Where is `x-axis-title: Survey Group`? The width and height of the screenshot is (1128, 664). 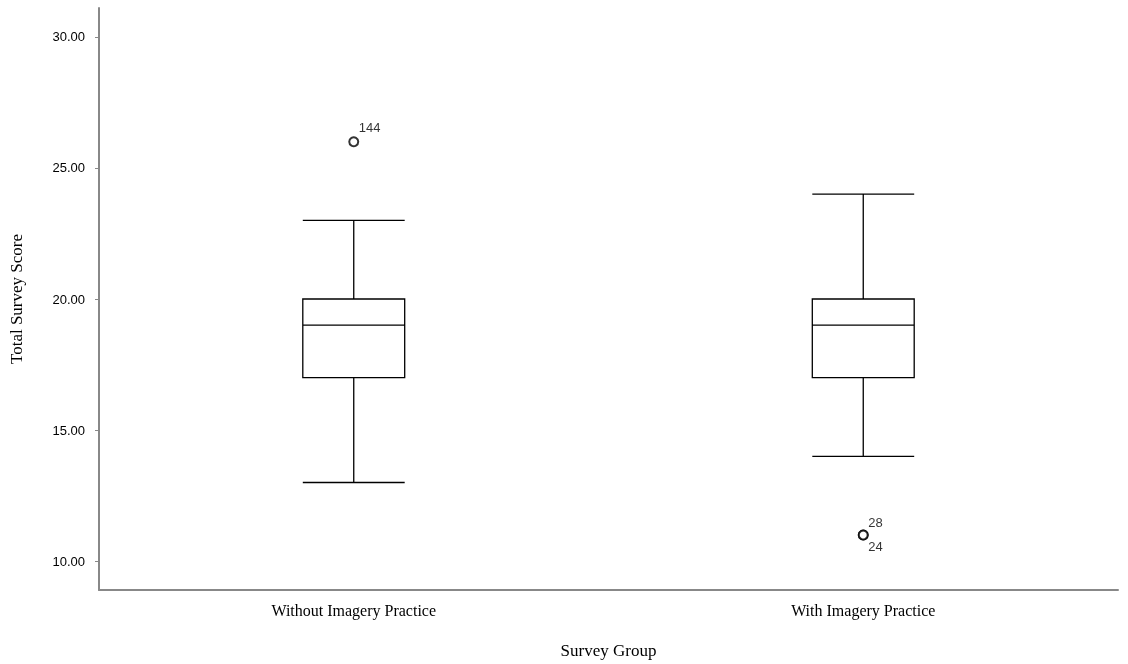
x-axis-title: Survey Group is located at coordinates (608, 650).